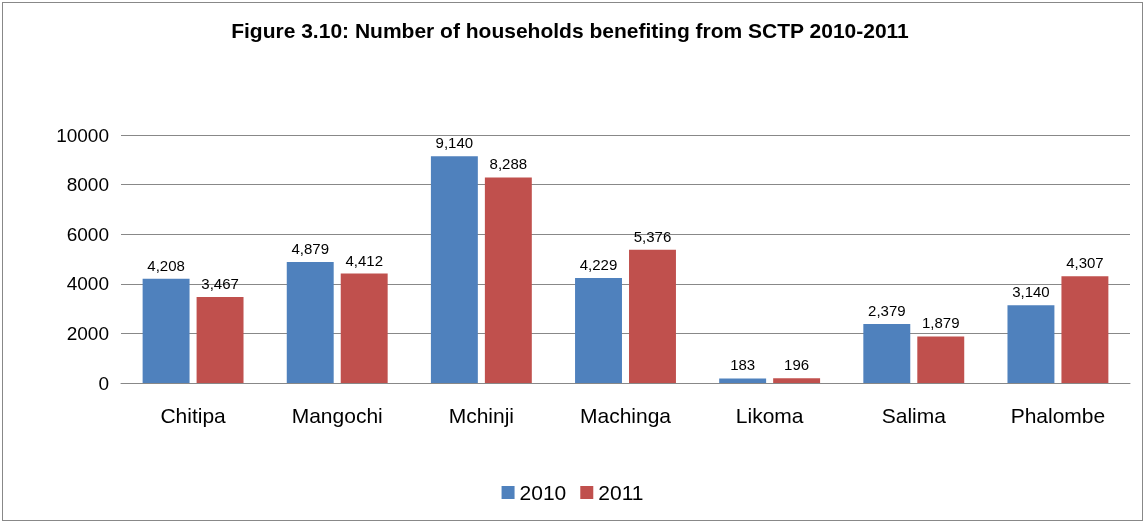 This screenshot has width=1147, height=525. What do you see at coordinates (82, 135) in the screenshot?
I see `y-tick-label: 10000` at bounding box center [82, 135].